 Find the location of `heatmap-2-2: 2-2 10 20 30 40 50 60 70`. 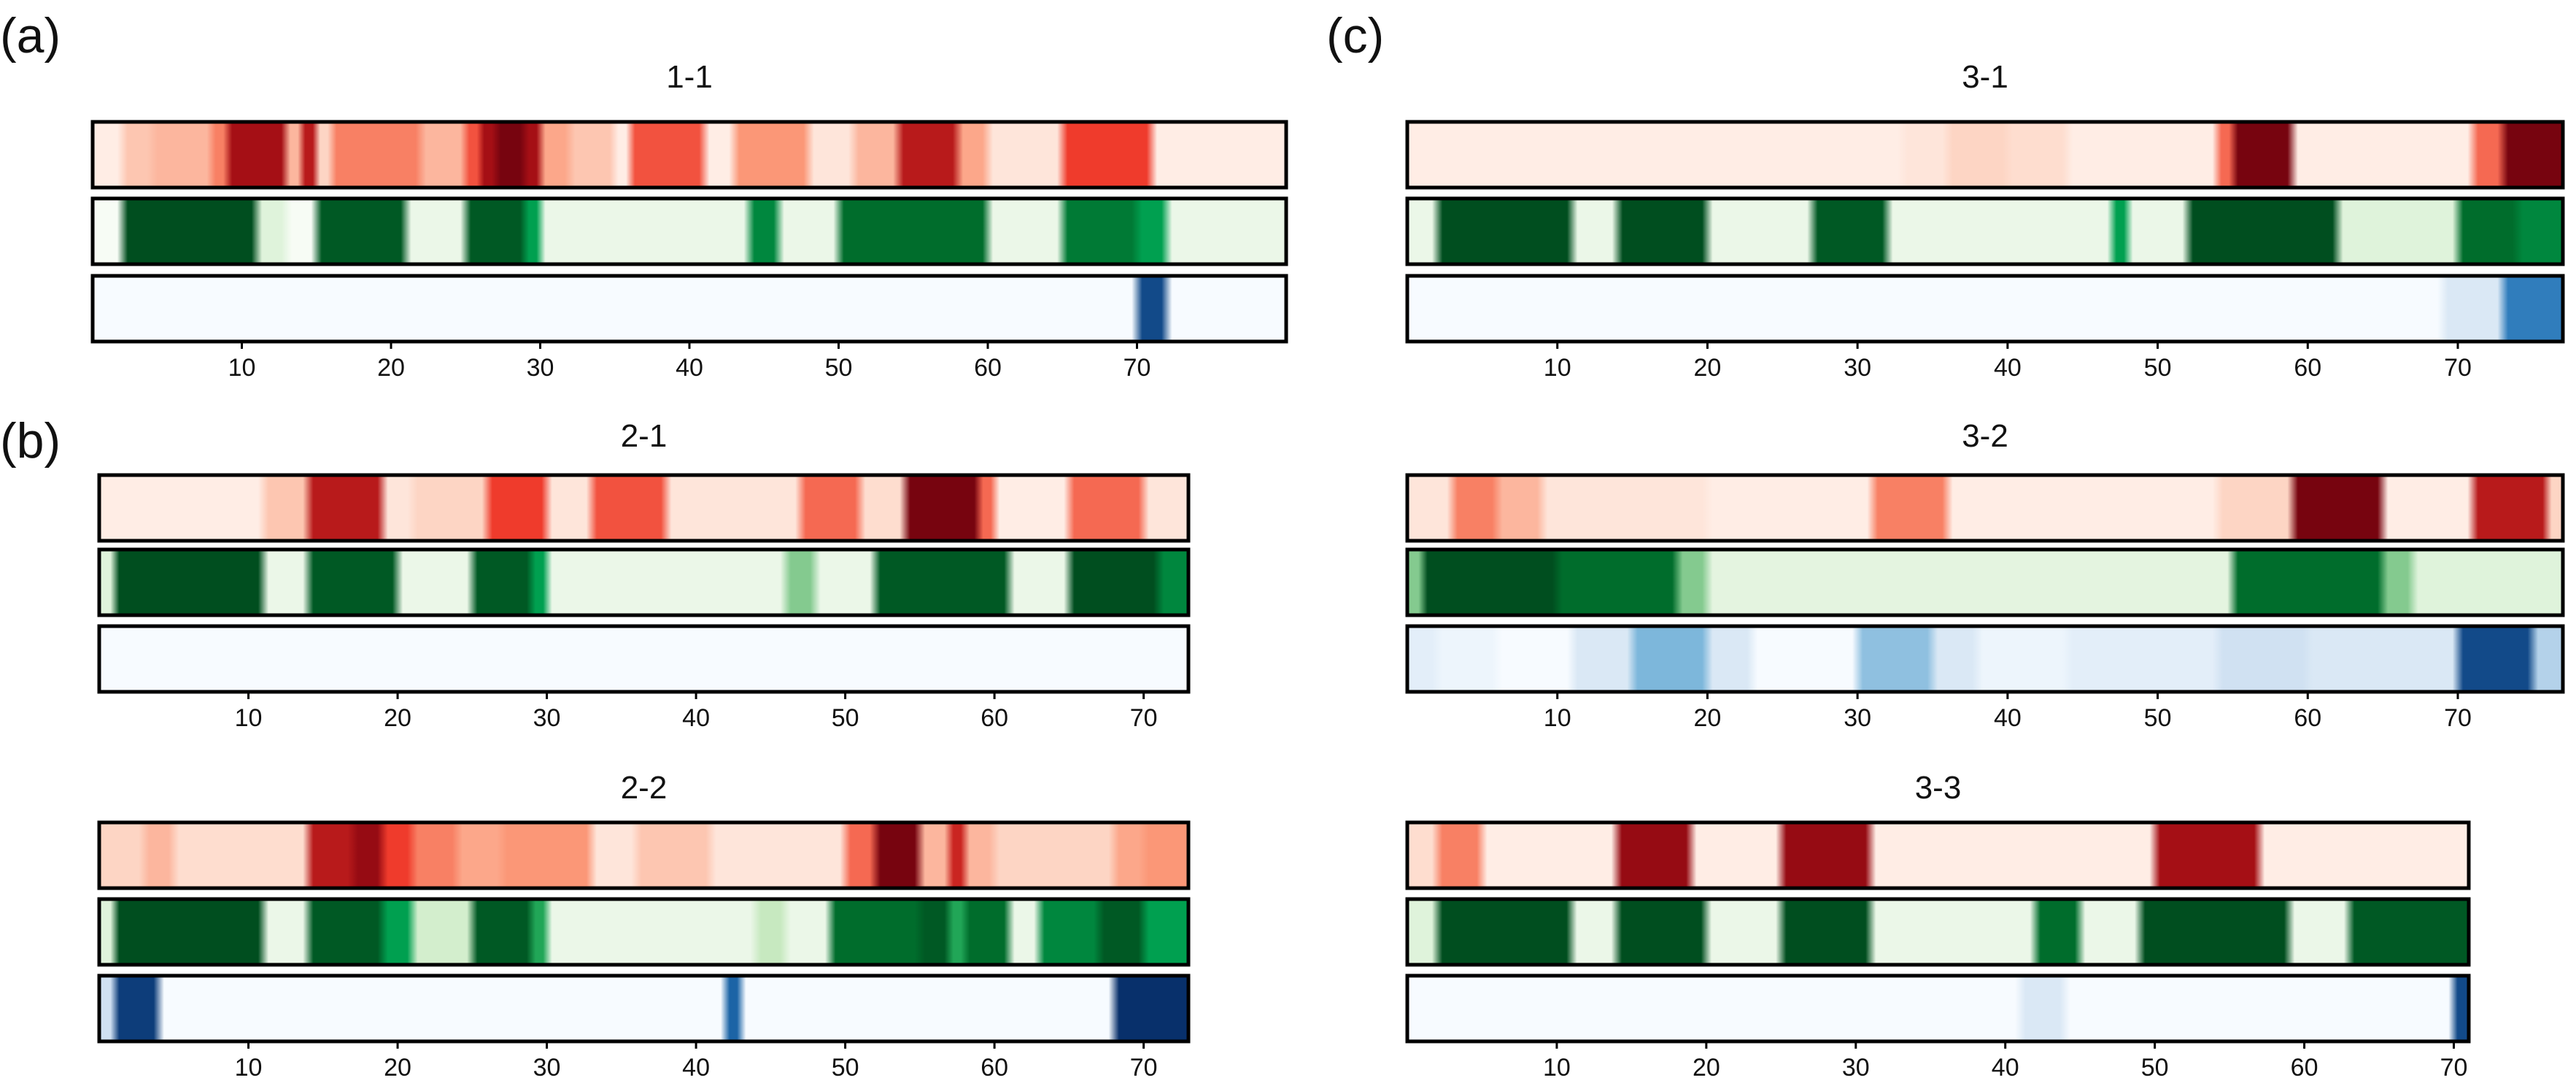

heatmap-2-2: 2-2 10 20 30 40 50 60 70 is located at coordinates (644, 926).